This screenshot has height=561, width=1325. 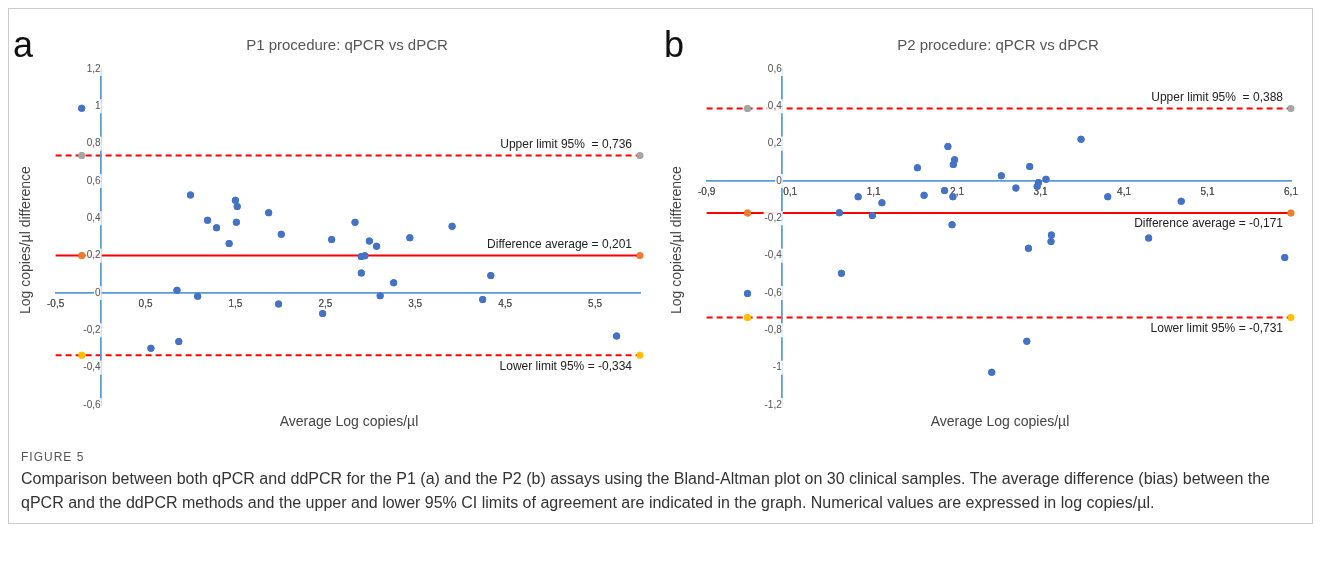 I want to click on chart-title: P1 procedure: qPCR vs dPCR, so click(x=347, y=45).